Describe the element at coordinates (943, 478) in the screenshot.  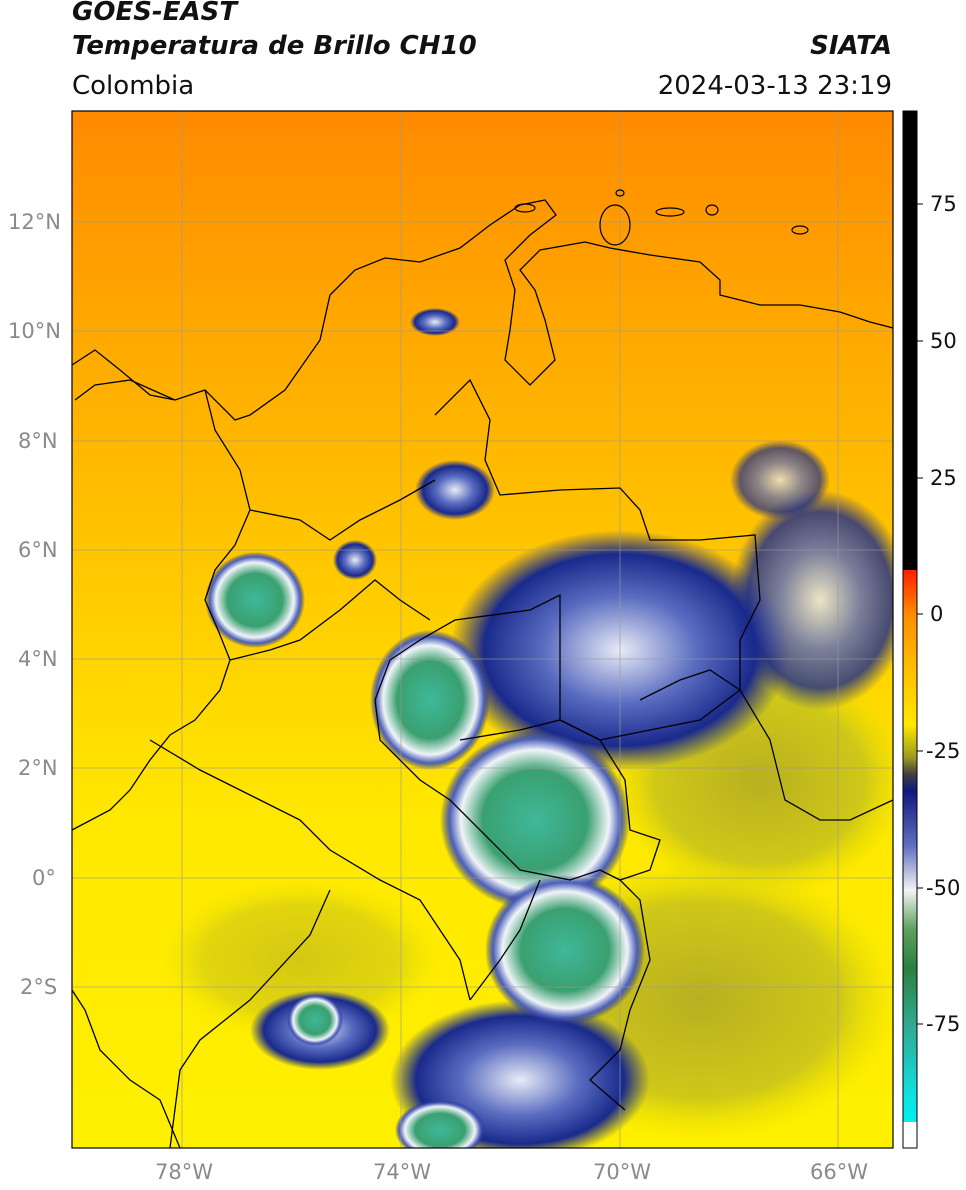
I see `colorbar-tick-25: 25` at that location.